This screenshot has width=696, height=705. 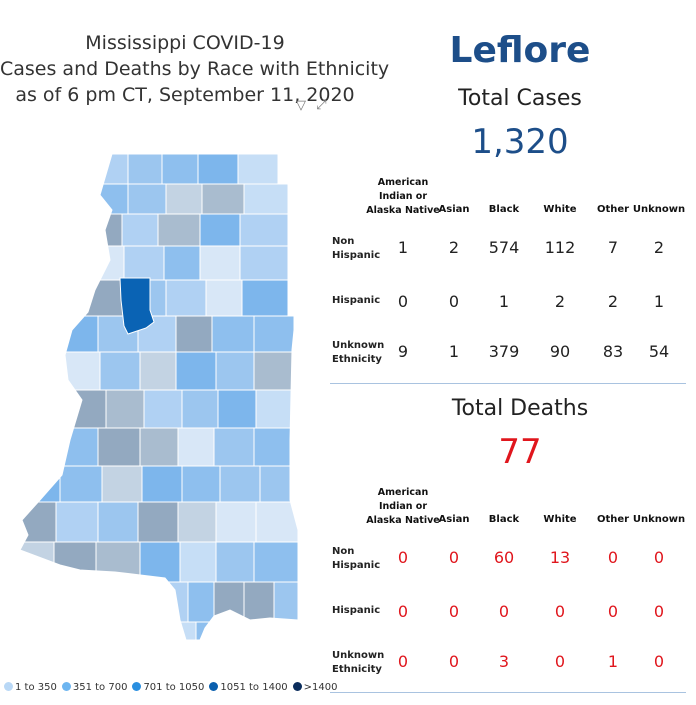 I want to click on cases-label: Total Cases, so click(x=520, y=98).